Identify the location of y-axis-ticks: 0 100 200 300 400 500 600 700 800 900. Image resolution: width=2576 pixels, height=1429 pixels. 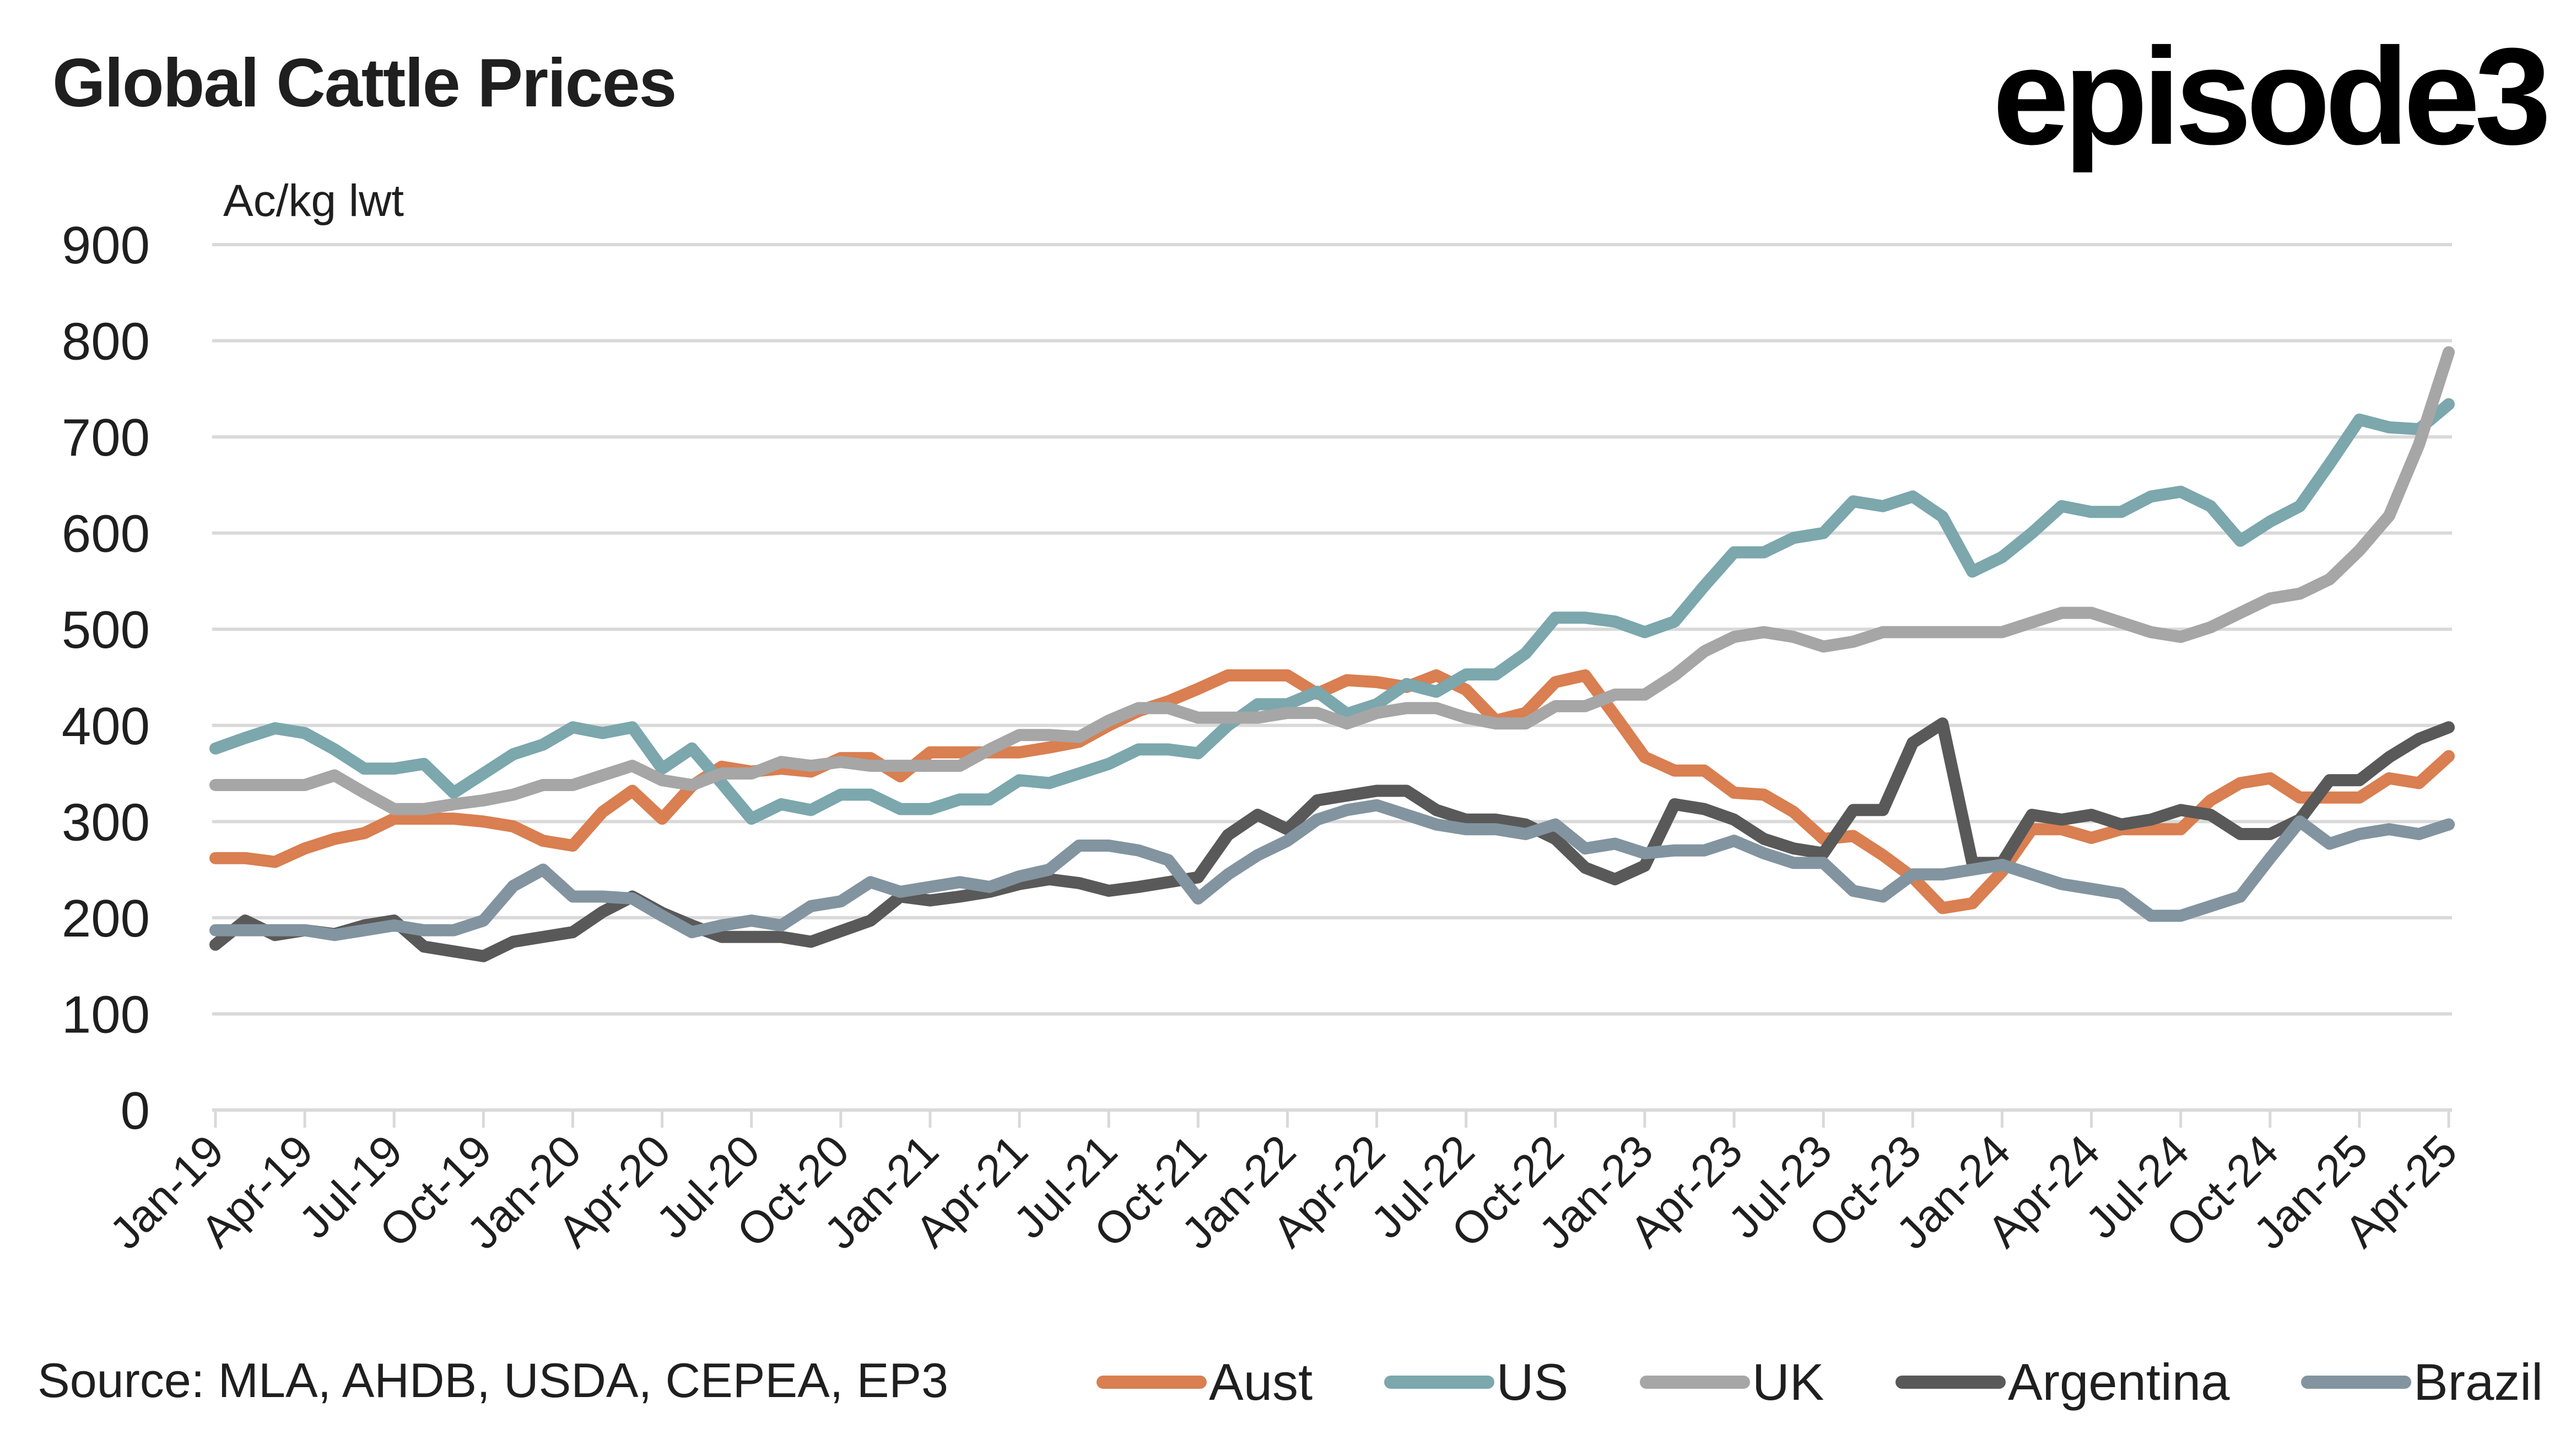
(106, 678).